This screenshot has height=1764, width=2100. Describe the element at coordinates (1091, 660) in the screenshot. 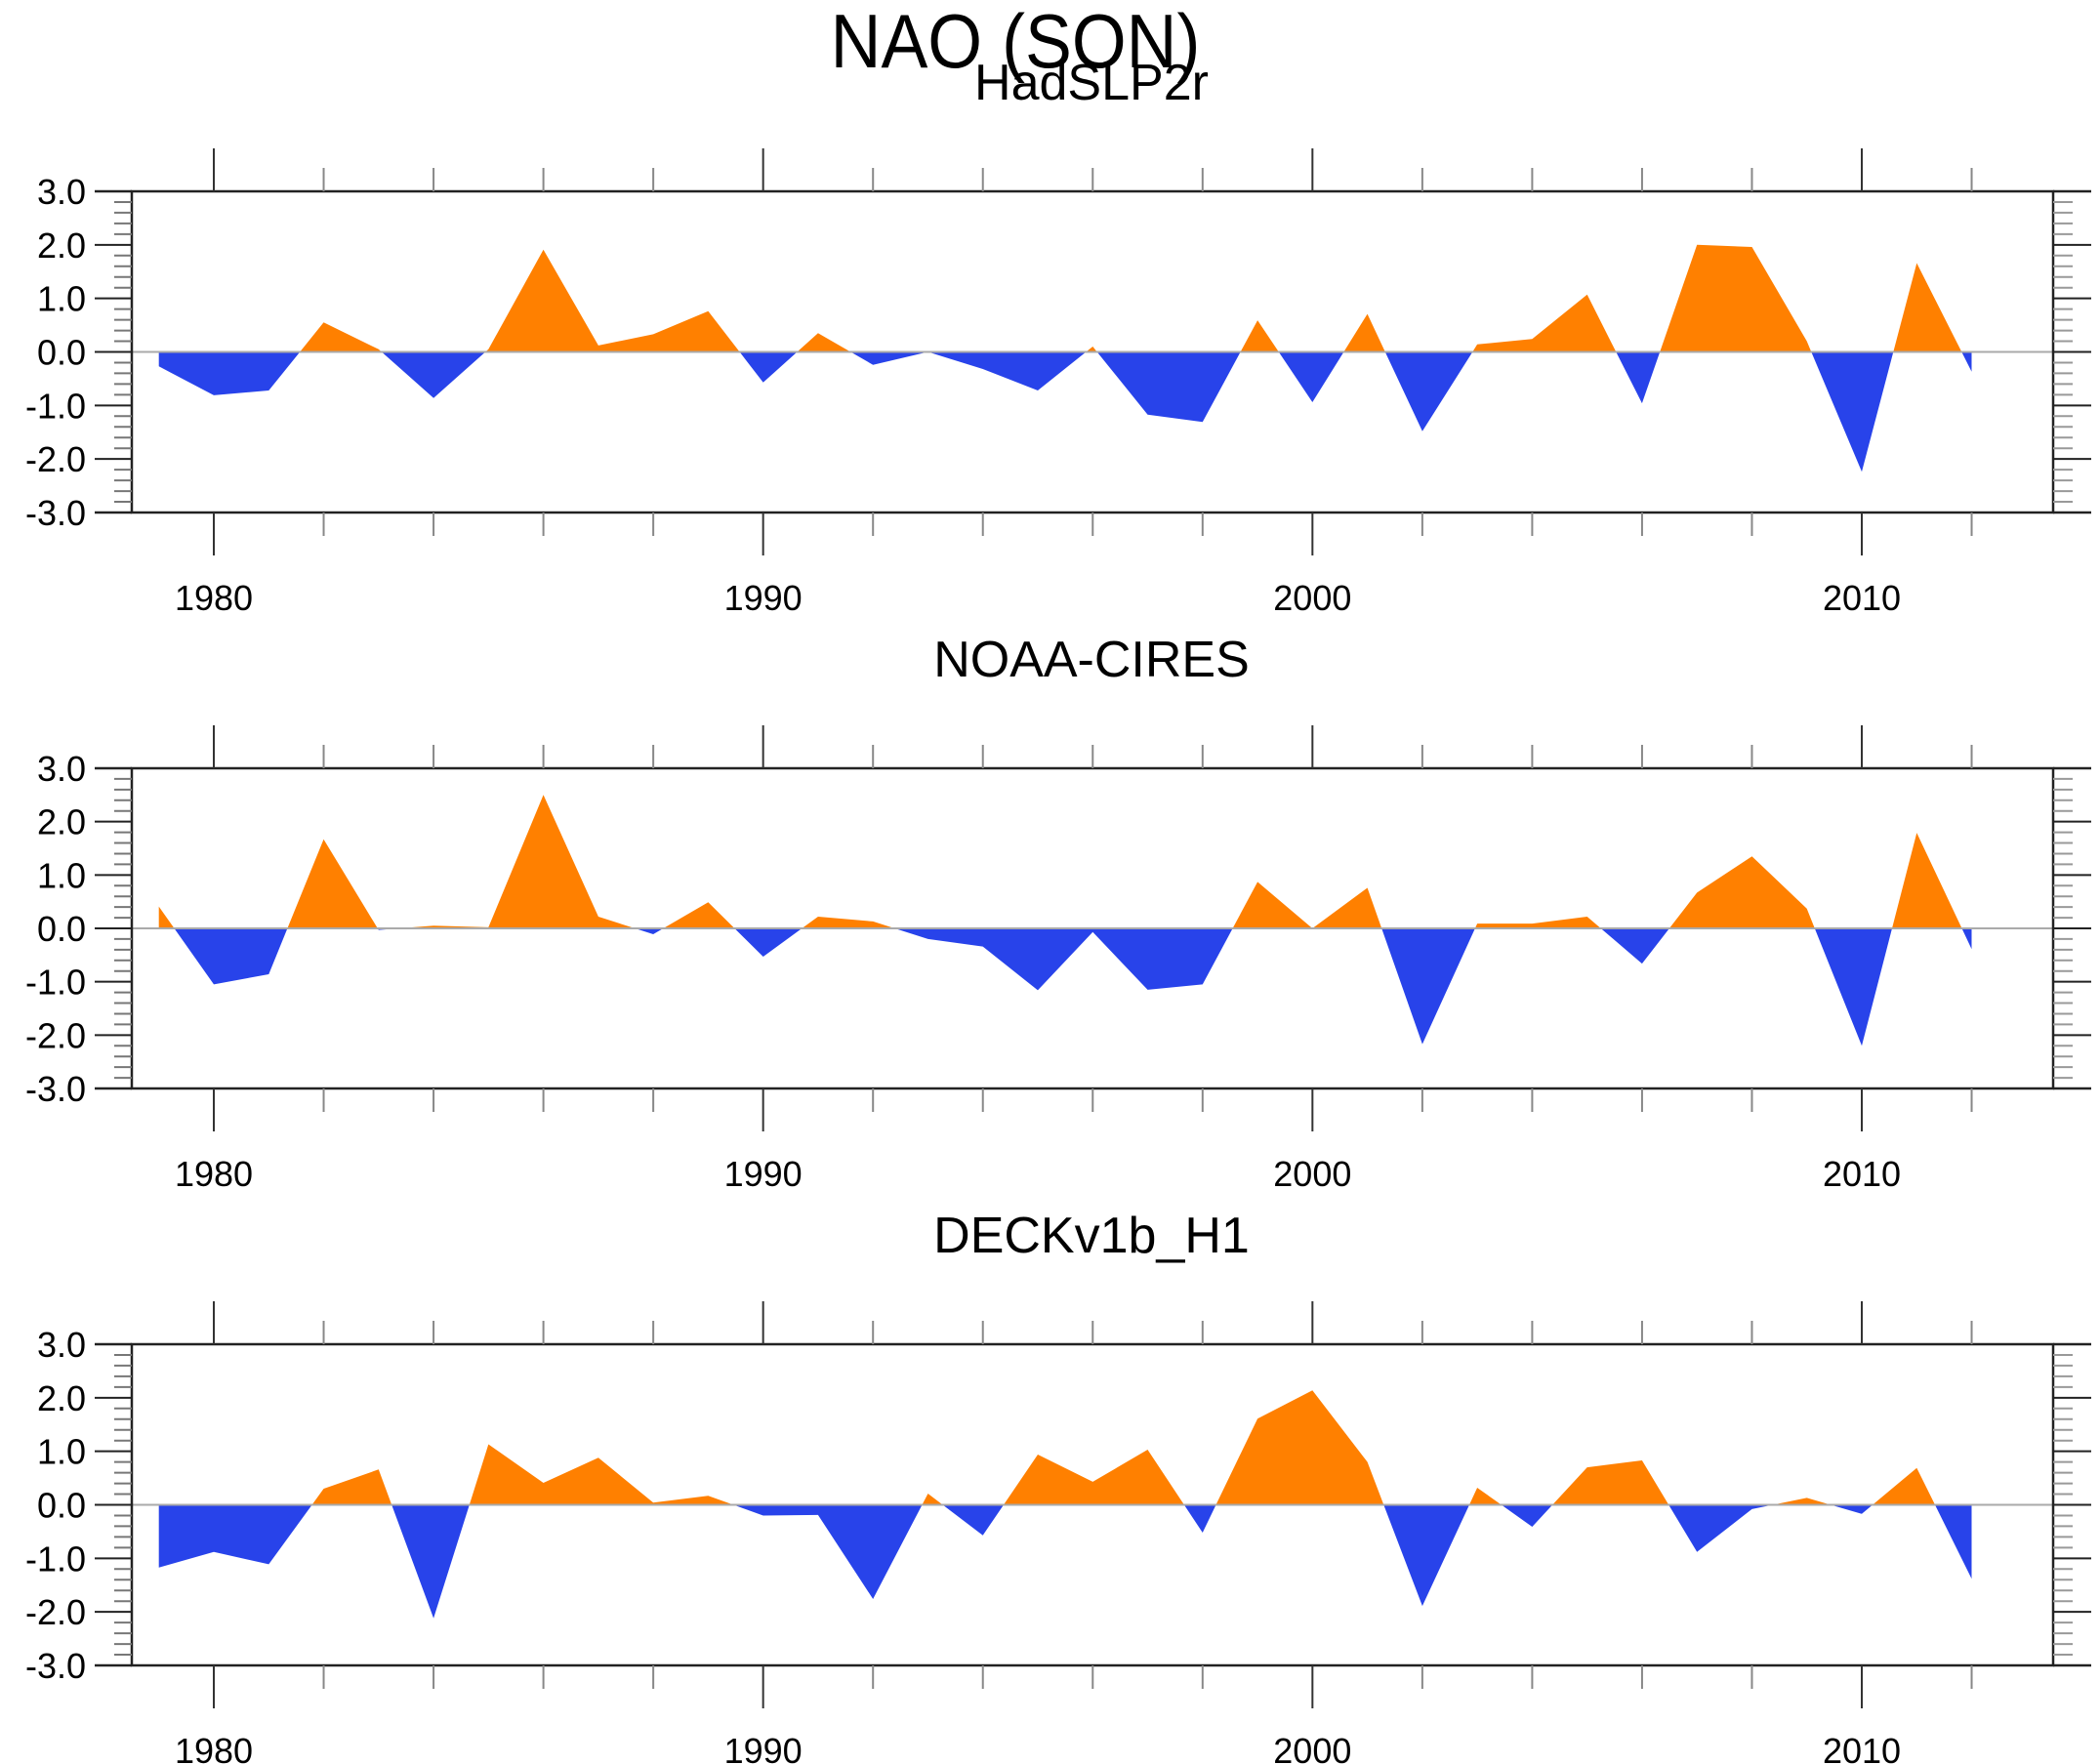

I see `panel-title: NOAA-CIRES` at that location.